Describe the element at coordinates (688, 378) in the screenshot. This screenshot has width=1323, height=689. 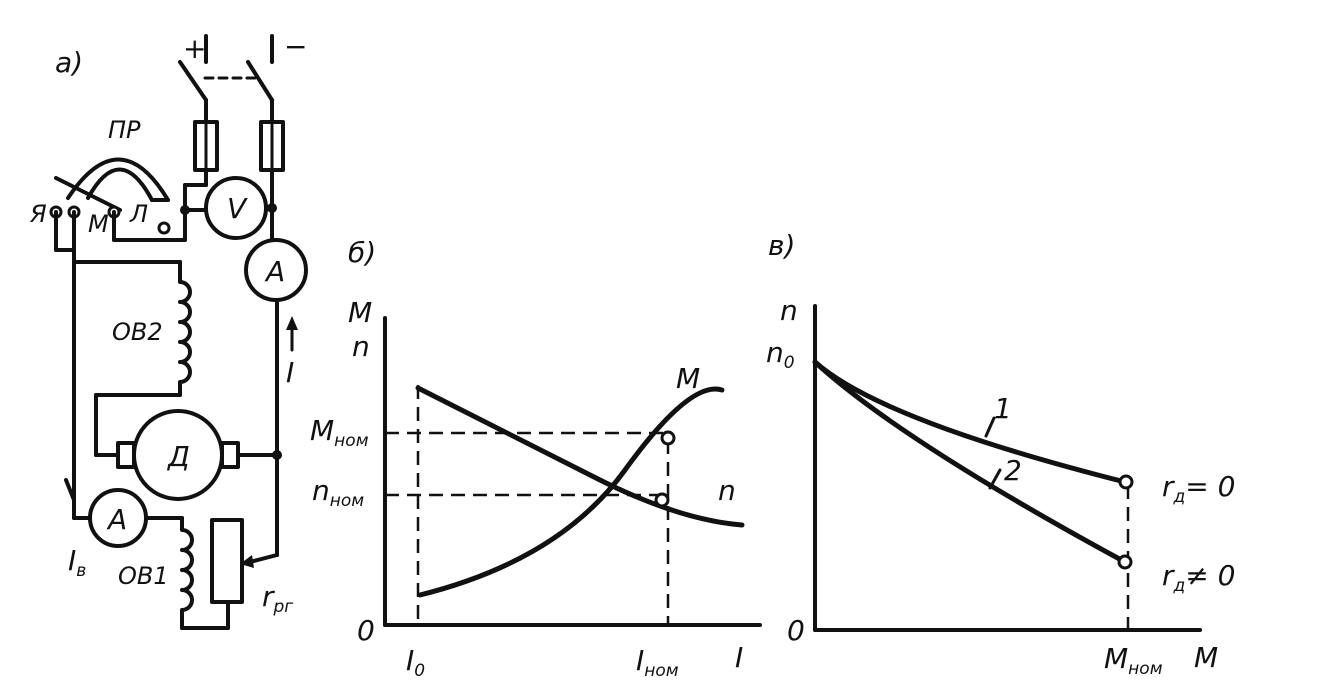
I see `curve-m-label: M` at that location.